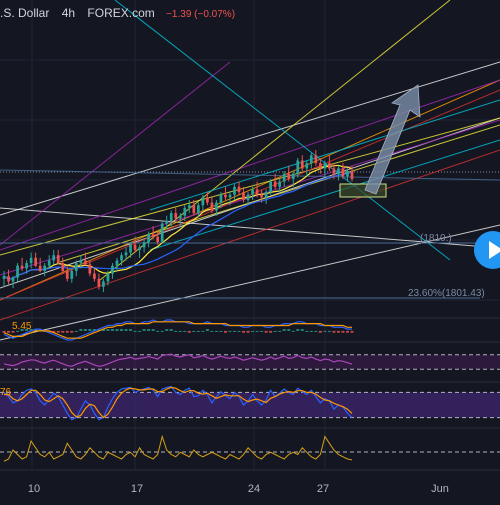  I want to click on fib-level-label: (1810.), so click(436, 238).